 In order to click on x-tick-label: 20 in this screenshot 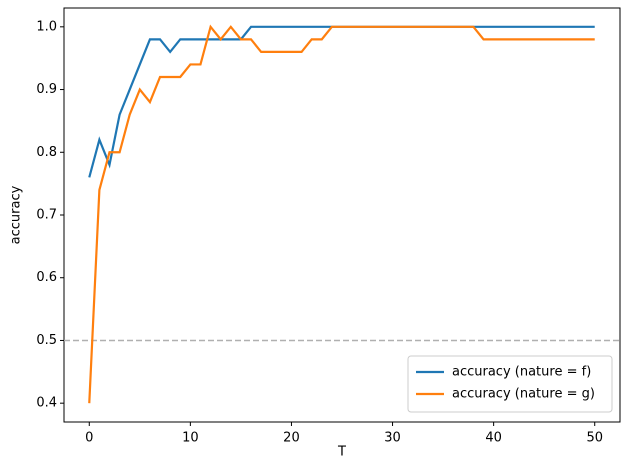, I will do `click(291, 438)`.